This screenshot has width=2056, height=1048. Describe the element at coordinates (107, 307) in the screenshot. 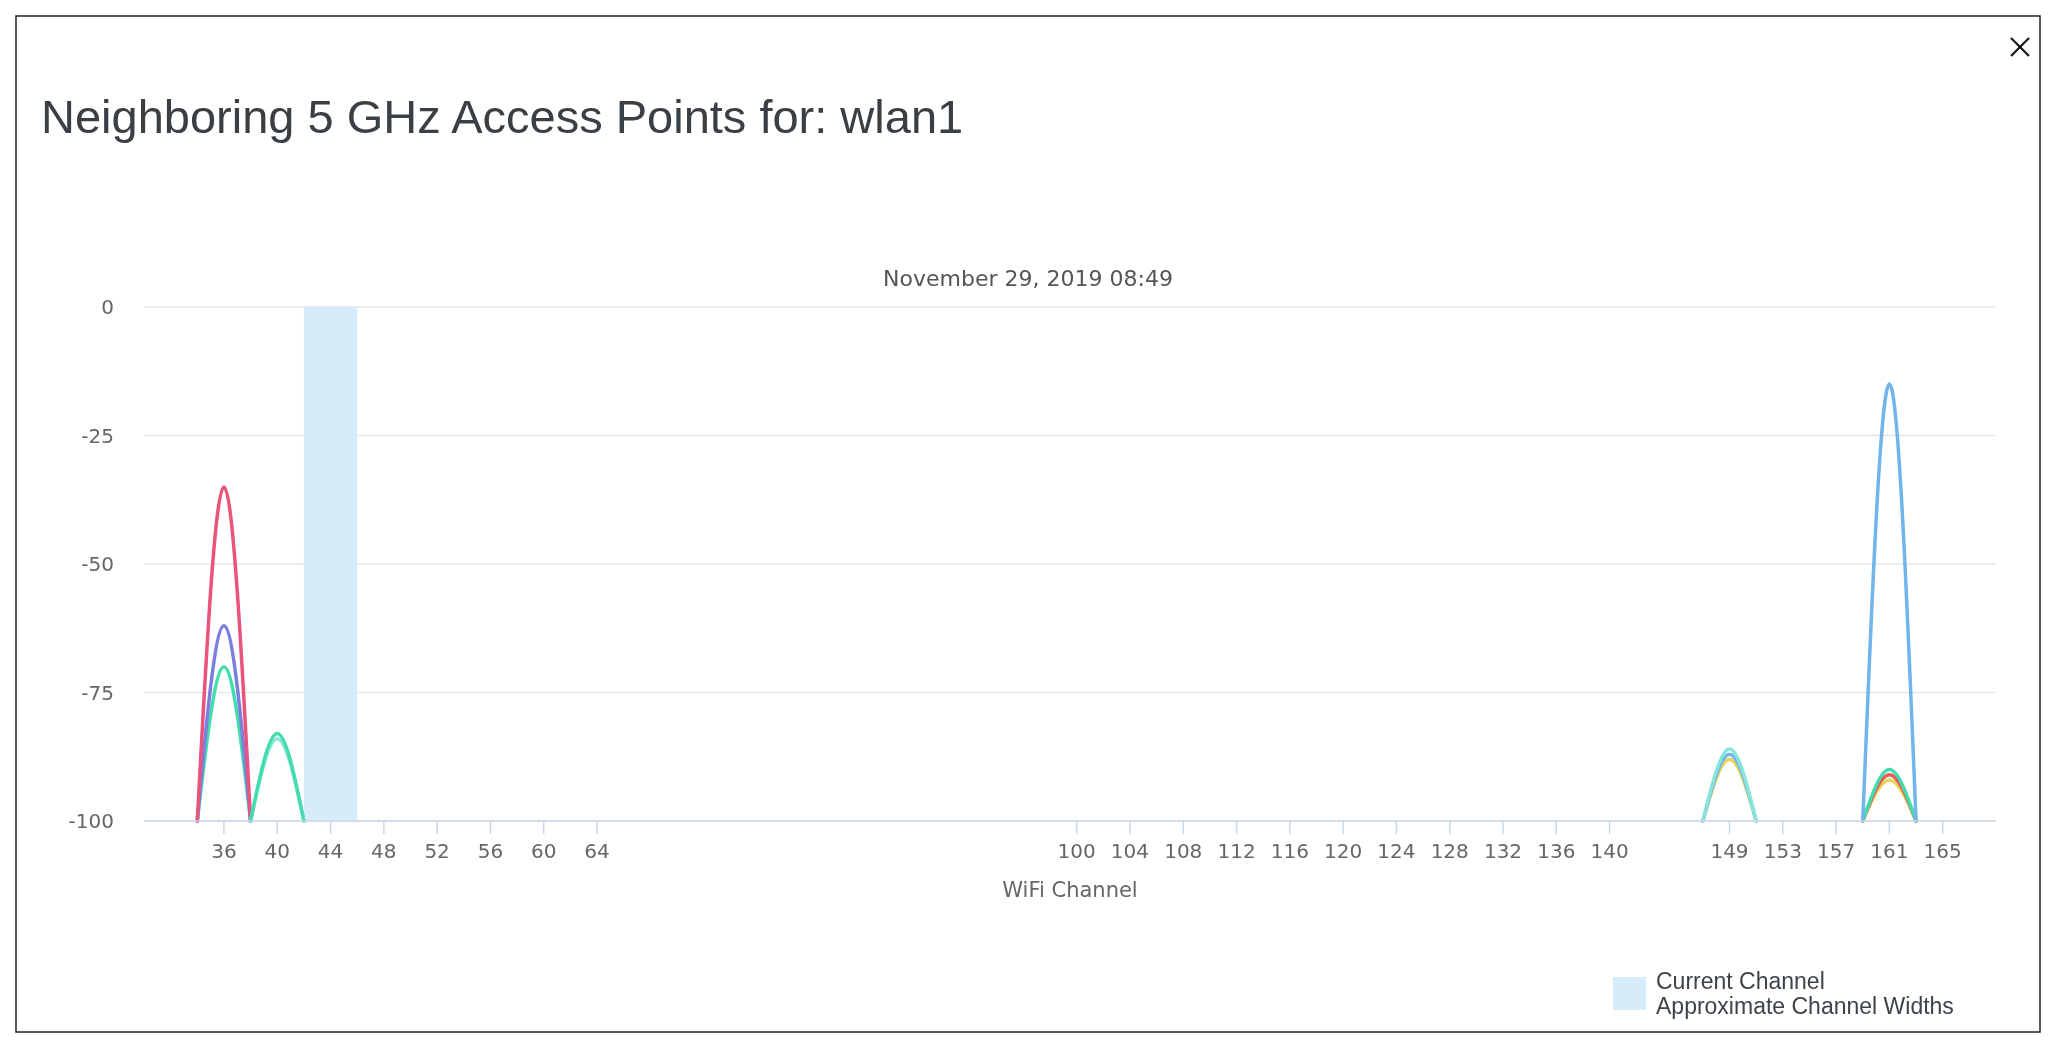

I see `y-tick-label: 0` at that location.